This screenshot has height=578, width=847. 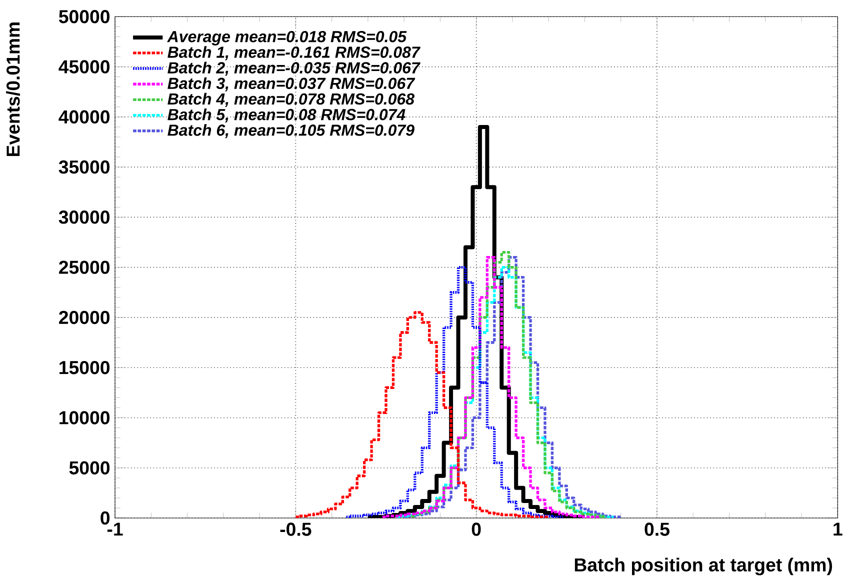 I want to click on y-tick-label: 15000, so click(x=85, y=367).